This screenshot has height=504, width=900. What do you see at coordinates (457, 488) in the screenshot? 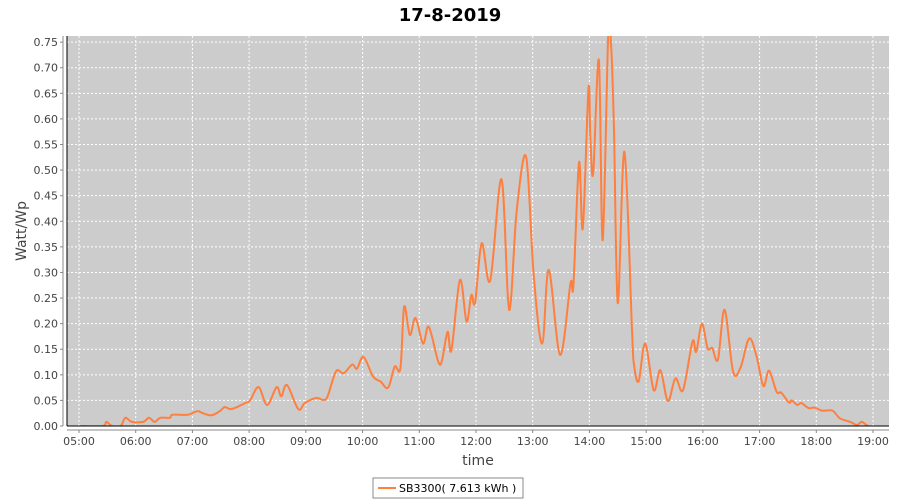
I see `legend-label: SB3300( 7.613 kWh )` at bounding box center [457, 488].